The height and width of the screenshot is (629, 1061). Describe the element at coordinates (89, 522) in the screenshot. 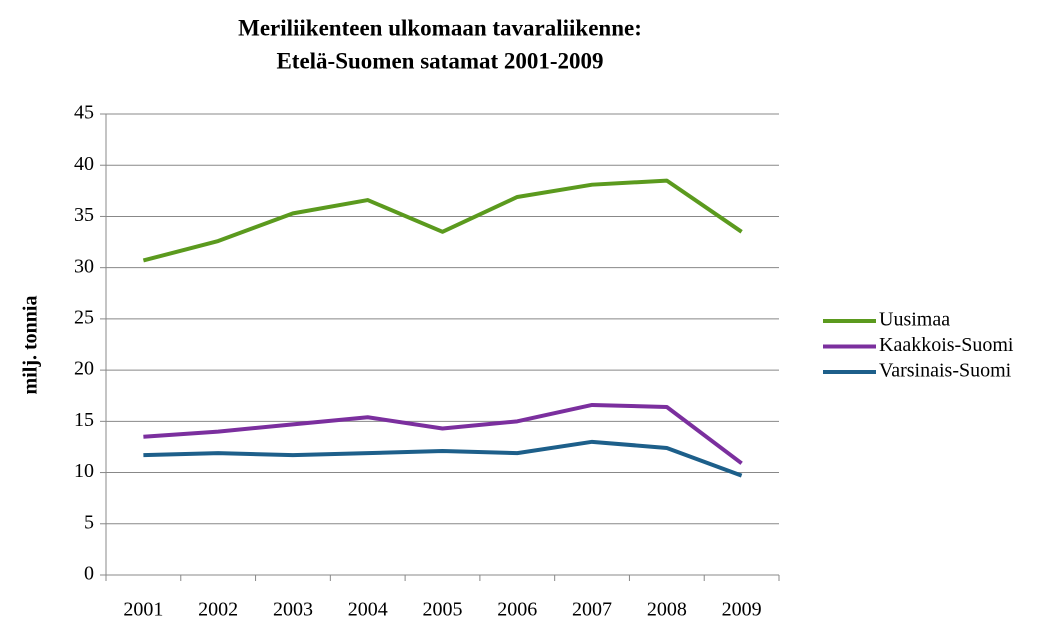

I see `y-tick-label: 5` at that location.